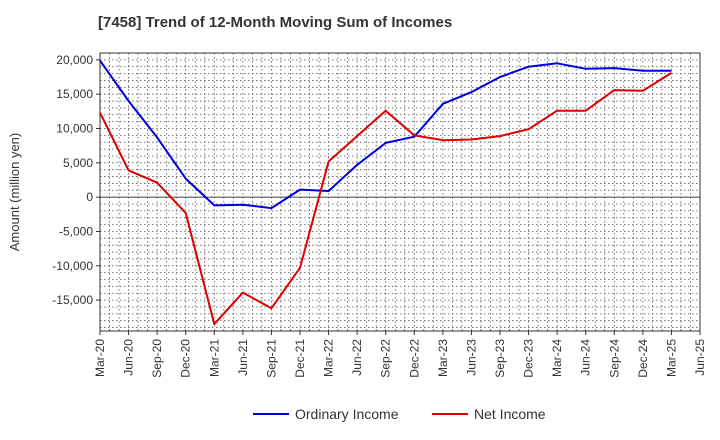 The width and height of the screenshot is (720, 440). What do you see at coordinates (399, 414) in the screenshot?
I see `legend: Ordinary Income Net Income` at bounding box center [399, 414].